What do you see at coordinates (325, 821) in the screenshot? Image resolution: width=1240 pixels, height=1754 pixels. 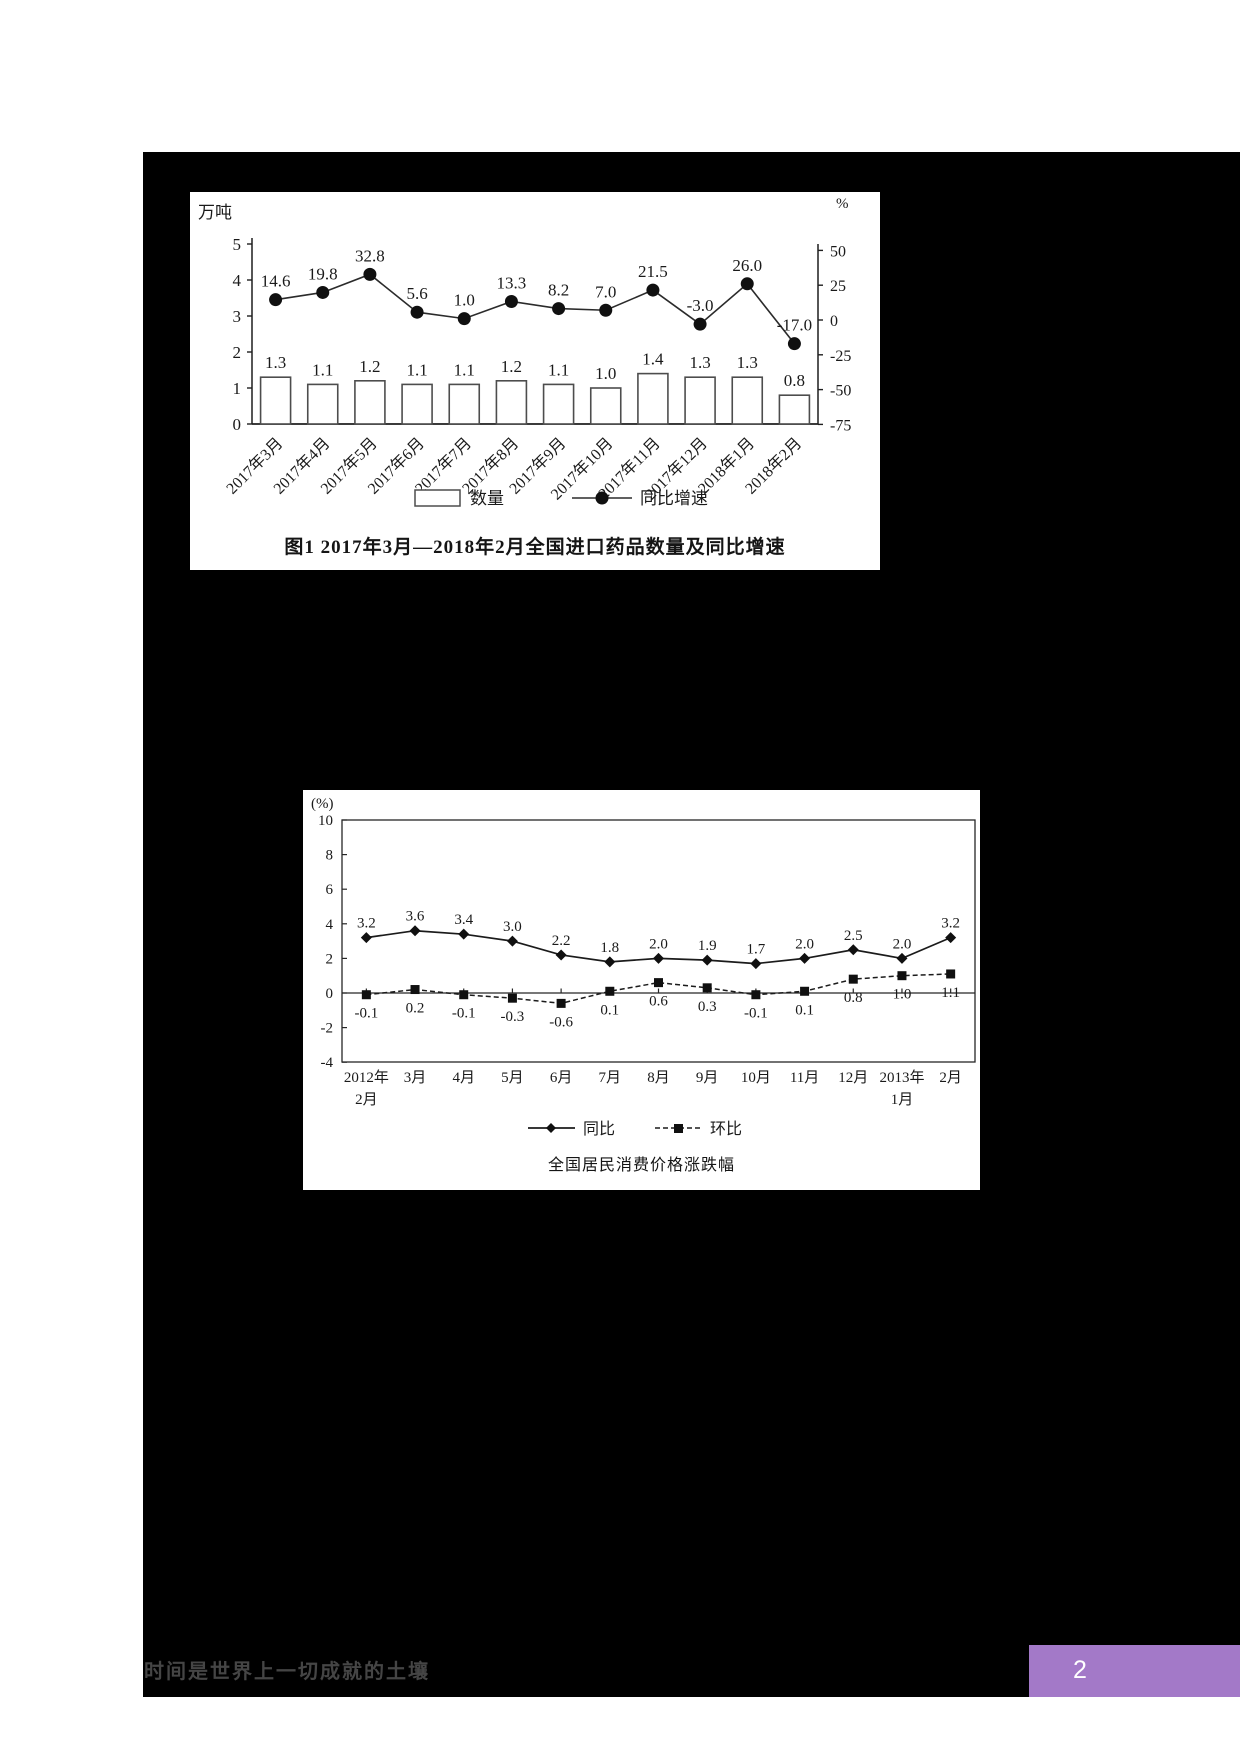 I see `svg-text: 10` at bounding box center [325, 821].